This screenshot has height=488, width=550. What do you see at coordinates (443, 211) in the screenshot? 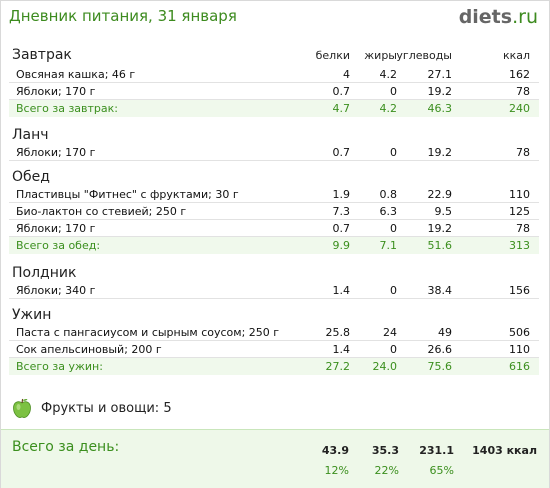
I see `item-carbs: 9.5` at bounding box center [443, 211].